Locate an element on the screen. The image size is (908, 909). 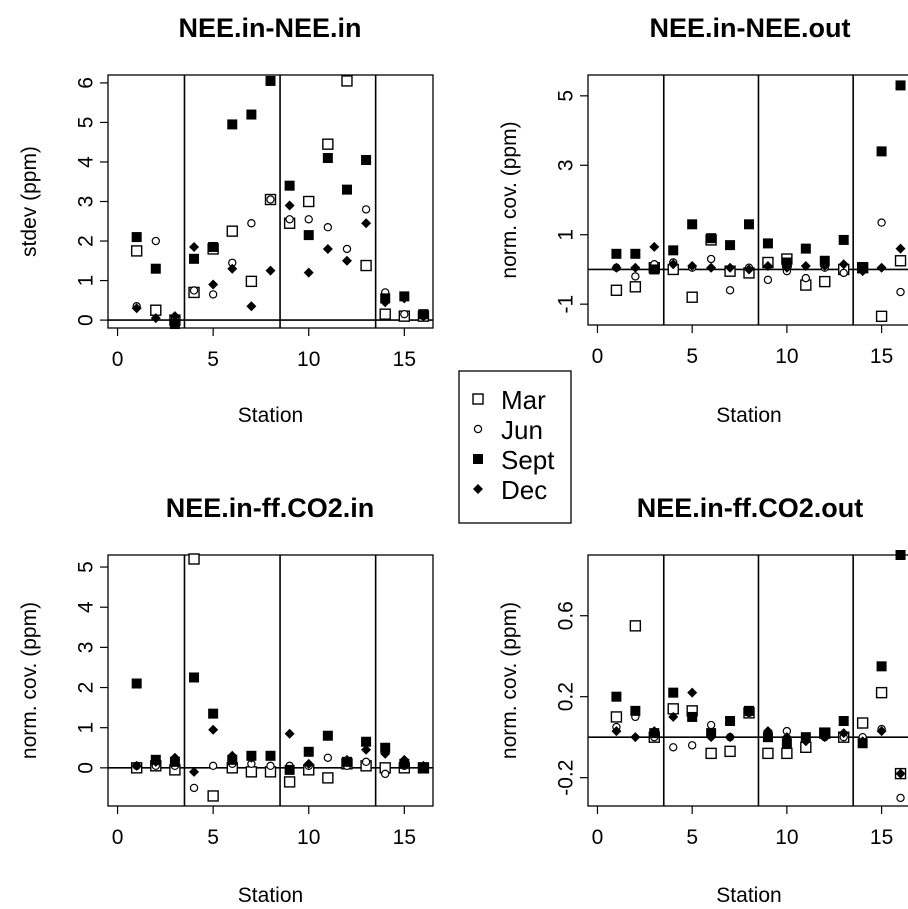
legend-label-jun: Jun is located at coordinates (522, 430).